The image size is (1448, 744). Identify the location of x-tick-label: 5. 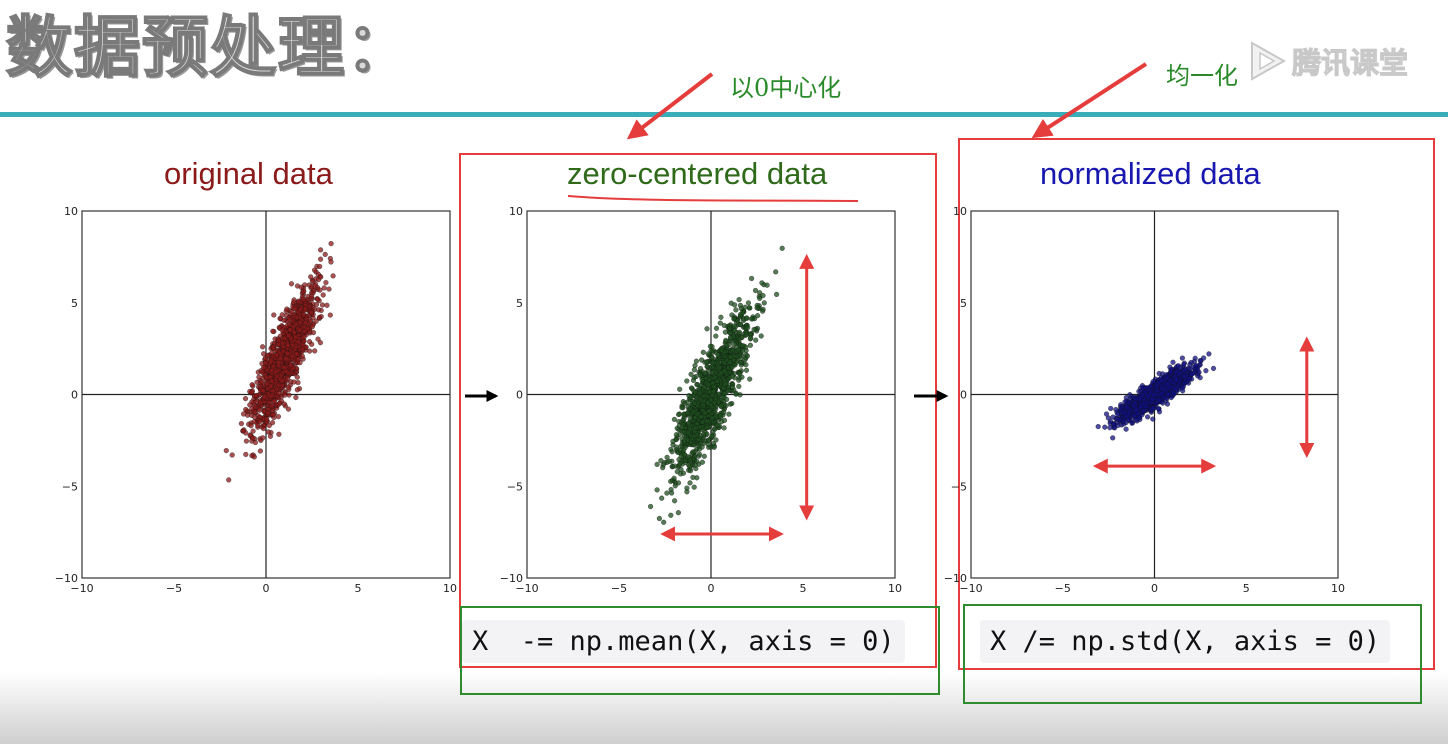
(358, 588).